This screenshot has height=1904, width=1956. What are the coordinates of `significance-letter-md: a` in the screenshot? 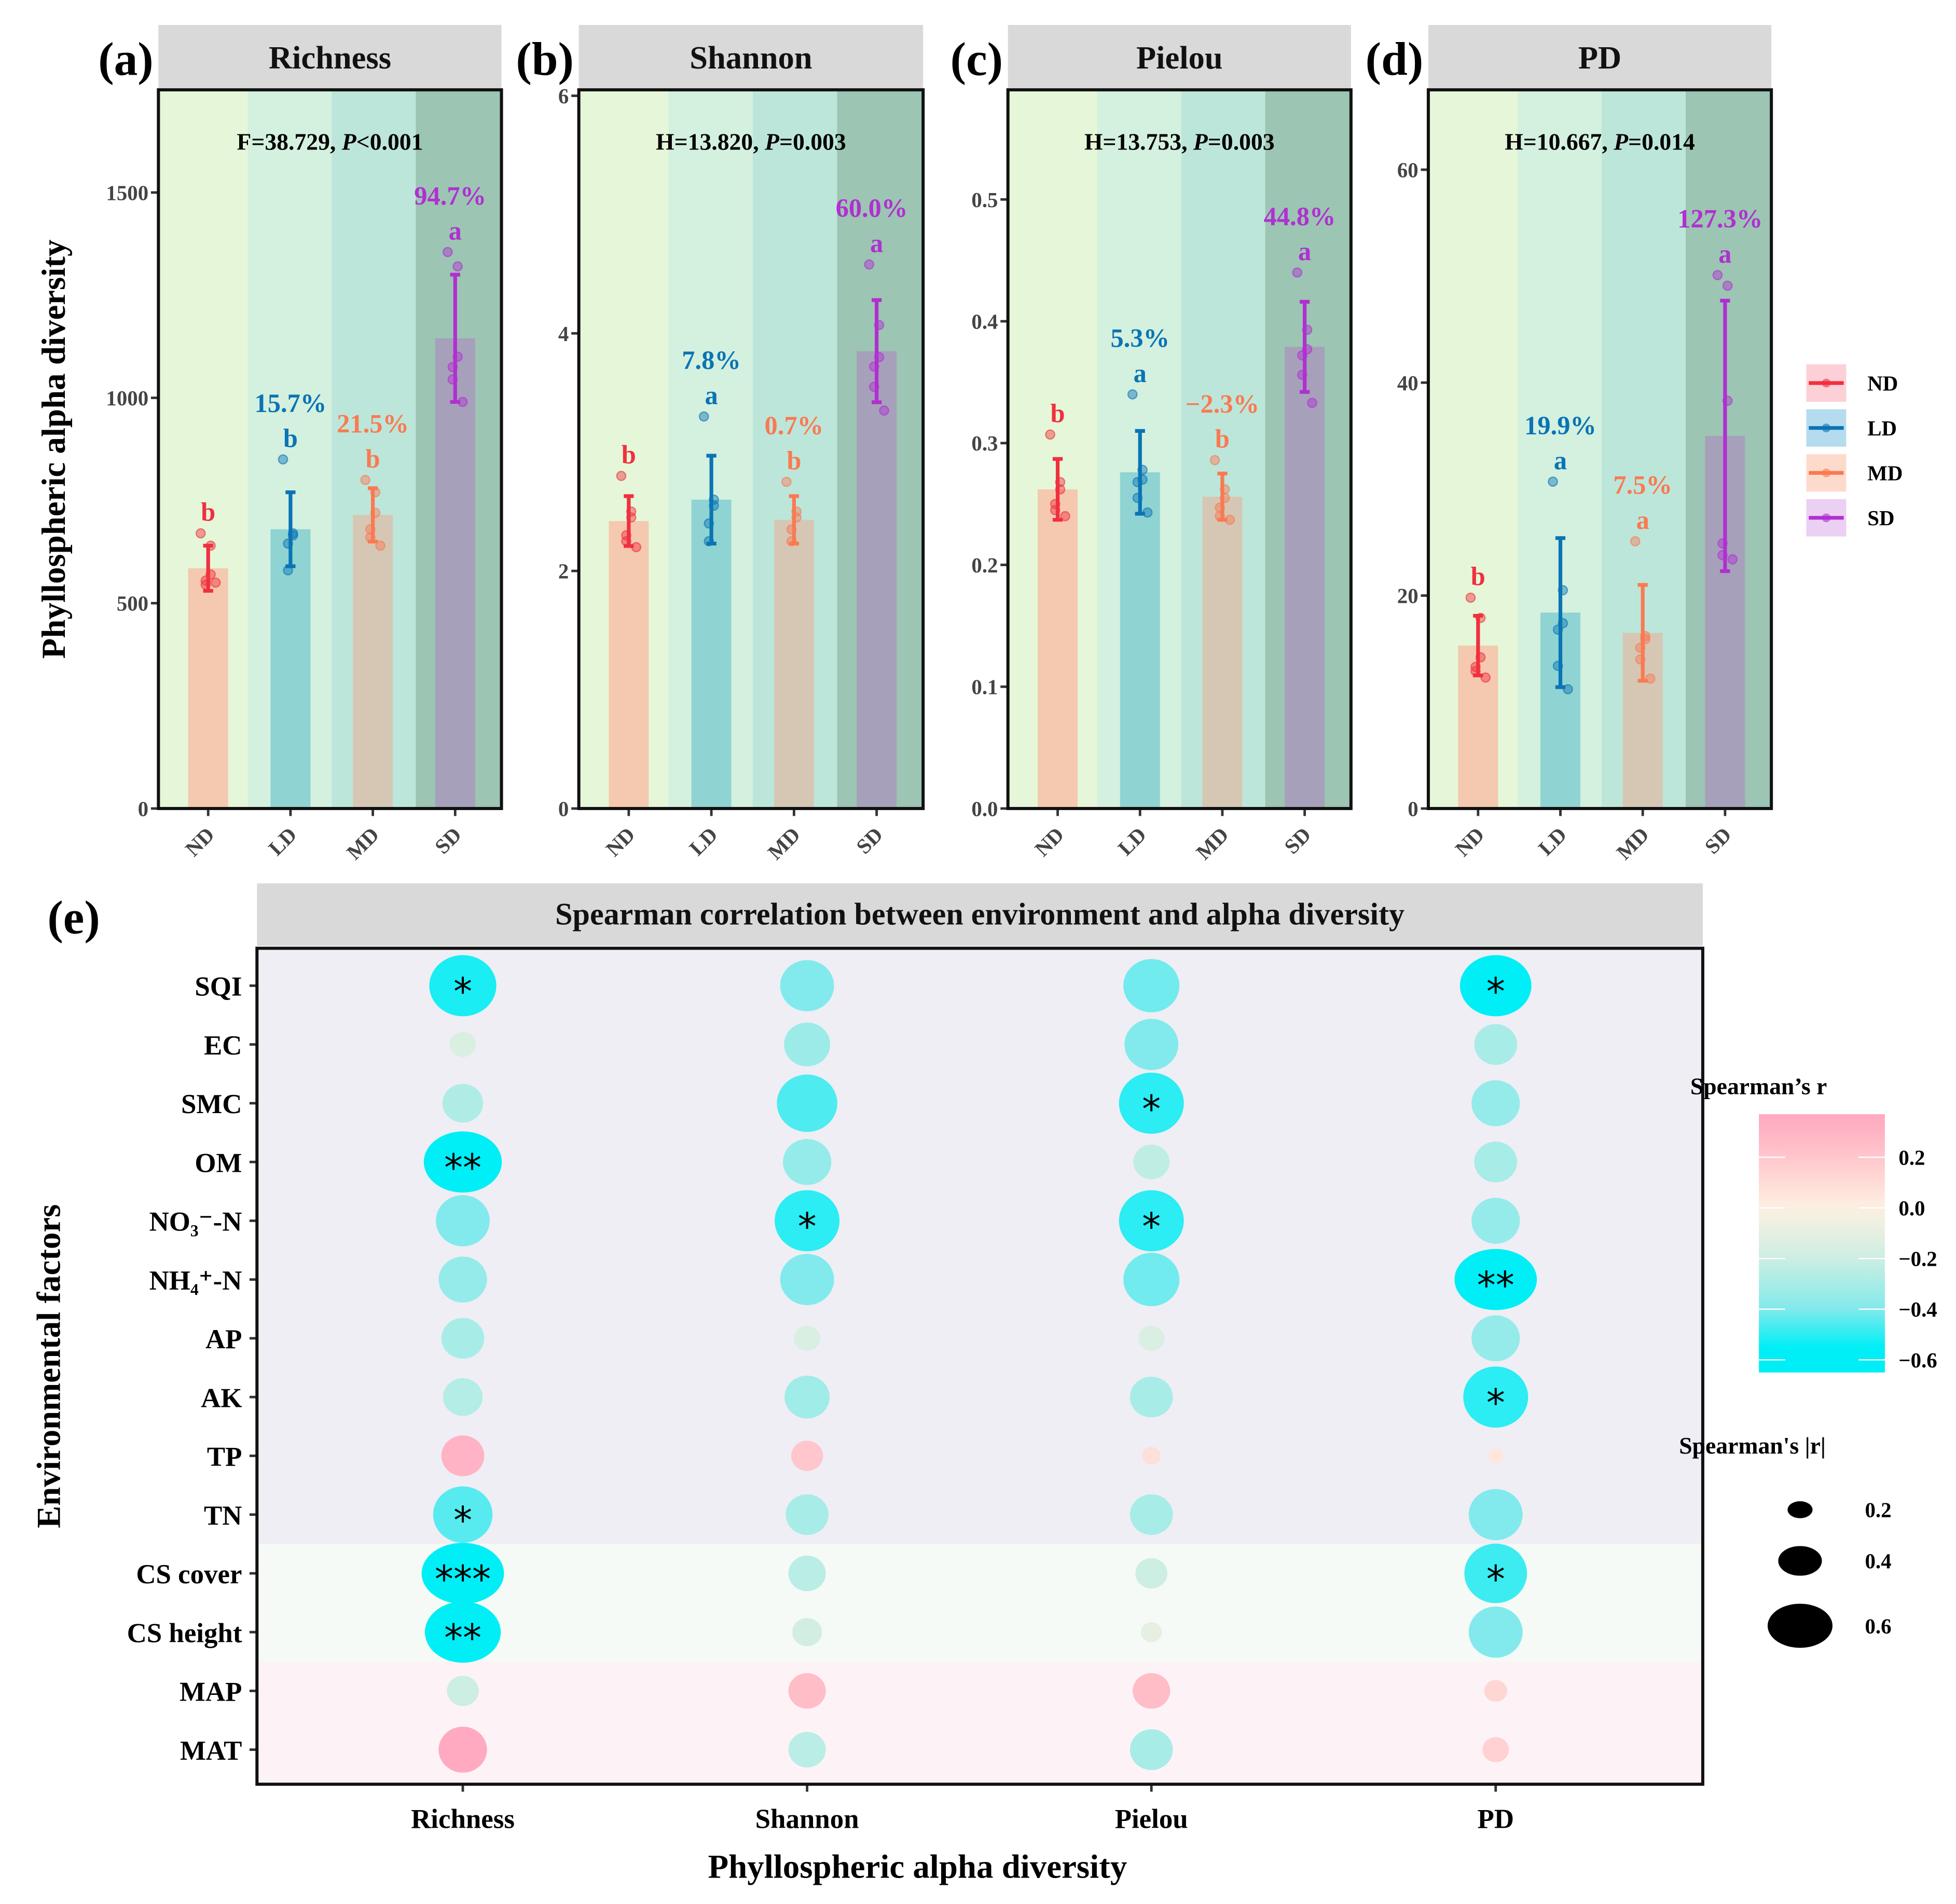 It's located at (1642, 520).